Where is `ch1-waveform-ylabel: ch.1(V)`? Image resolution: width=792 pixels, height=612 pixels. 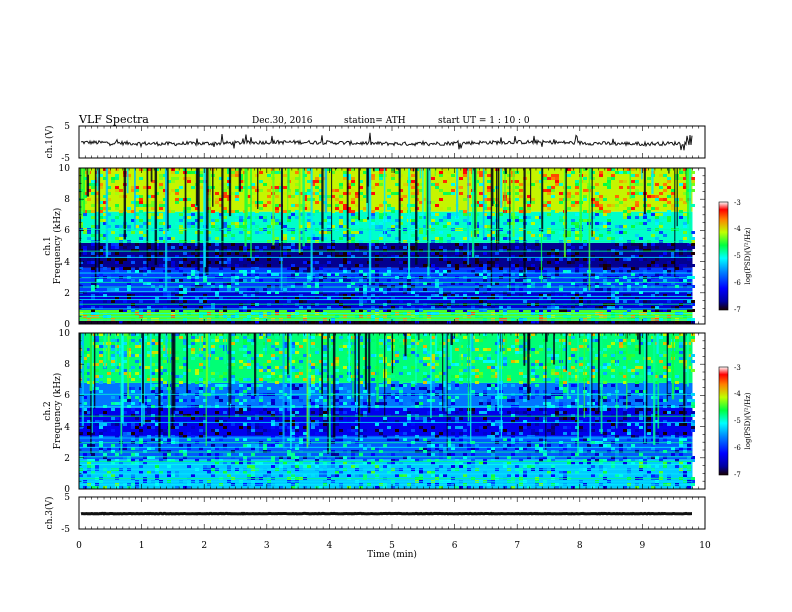 ch1-waveform-ylabel: ch.1(V) is located at coordinates (49, 142).